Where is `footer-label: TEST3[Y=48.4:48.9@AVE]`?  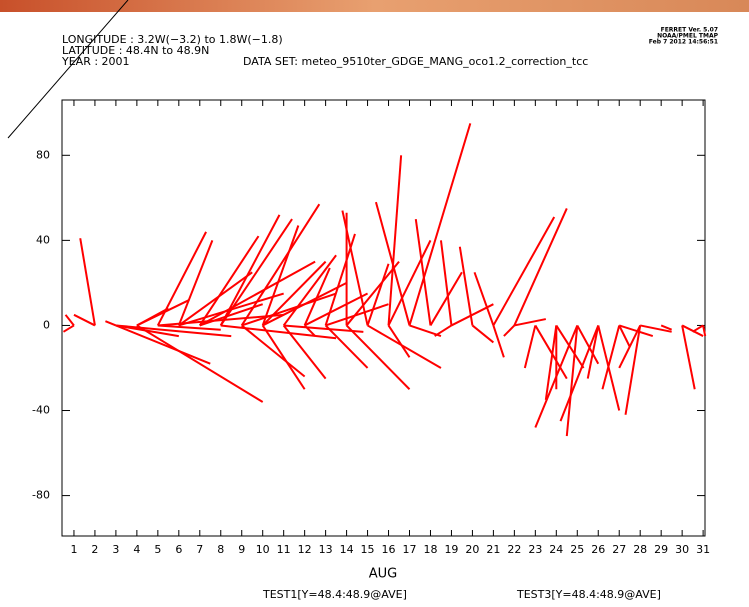
footer-label: TEST3[Y=48.4:48.9@AVE] is located at coordinates (588, 594).